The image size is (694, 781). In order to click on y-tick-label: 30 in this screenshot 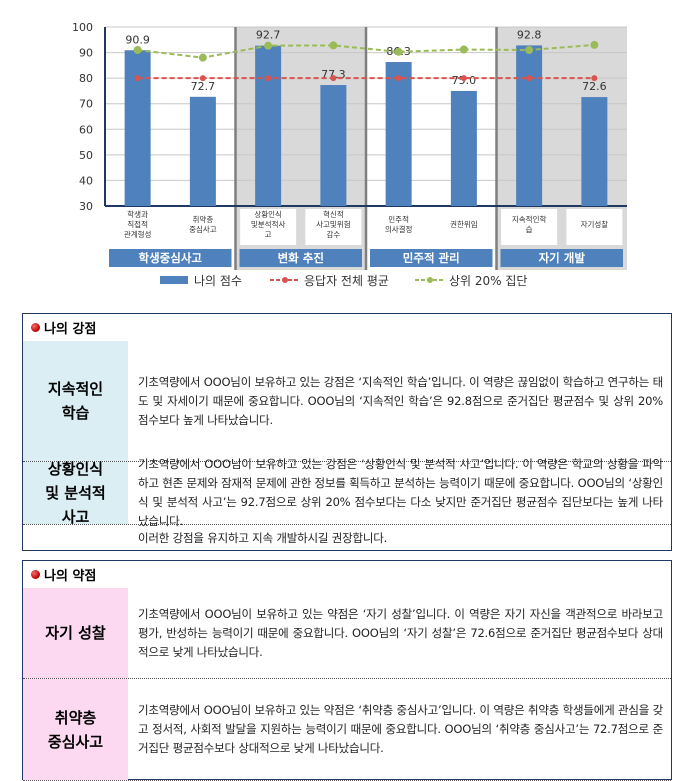, I will do `click(86, 206)`.